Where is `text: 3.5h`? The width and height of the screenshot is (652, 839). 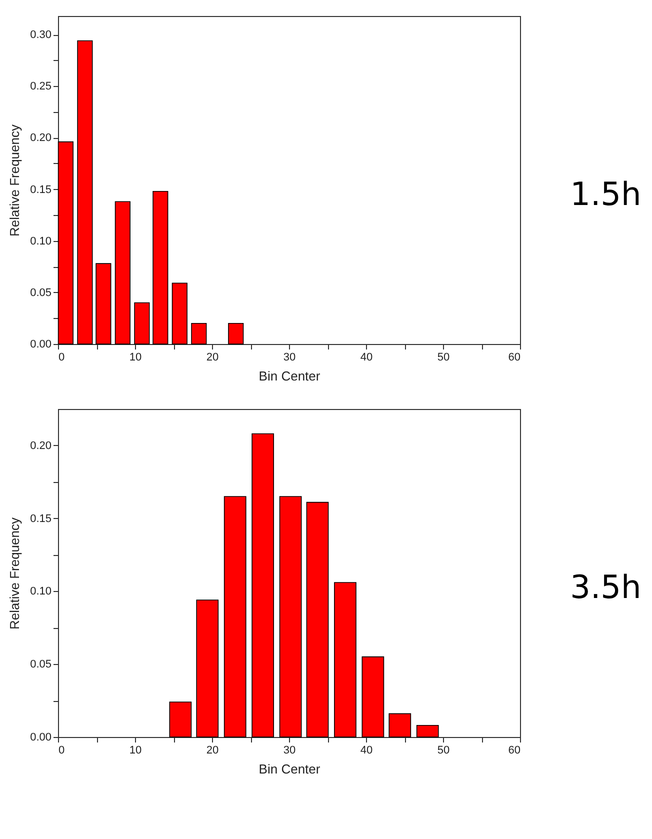
text: 3.5h is located at coordinates (606, 587).